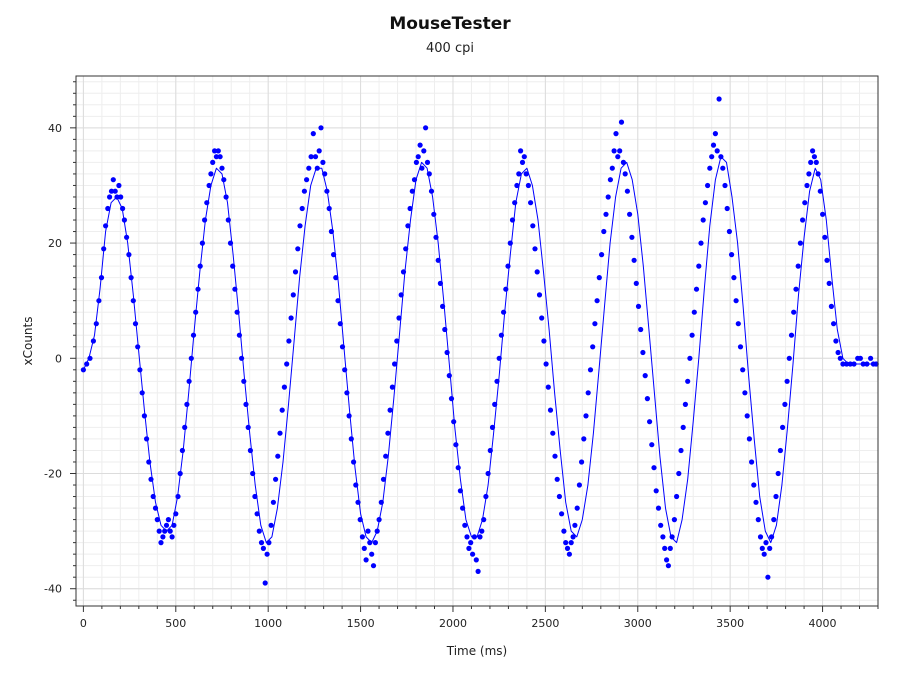  I want to click on y-tick-label: 40, so click(55, 128).